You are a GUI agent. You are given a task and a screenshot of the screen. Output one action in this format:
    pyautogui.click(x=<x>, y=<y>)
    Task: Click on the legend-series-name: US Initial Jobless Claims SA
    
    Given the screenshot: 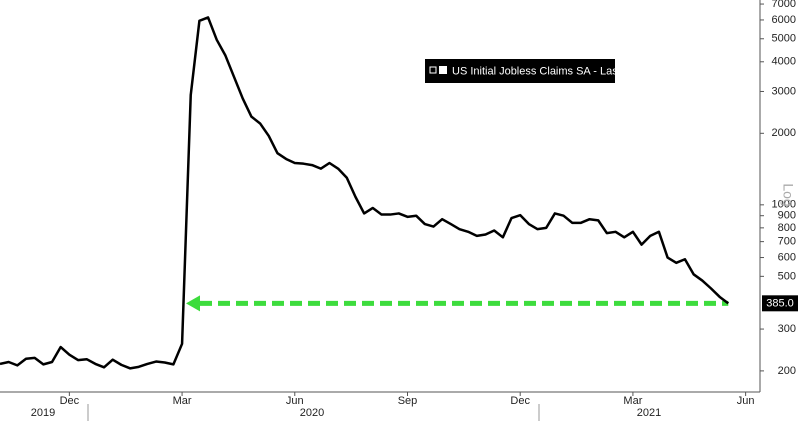 What is the action you would take?
    pyautogui.click(x=521, y=71)
    